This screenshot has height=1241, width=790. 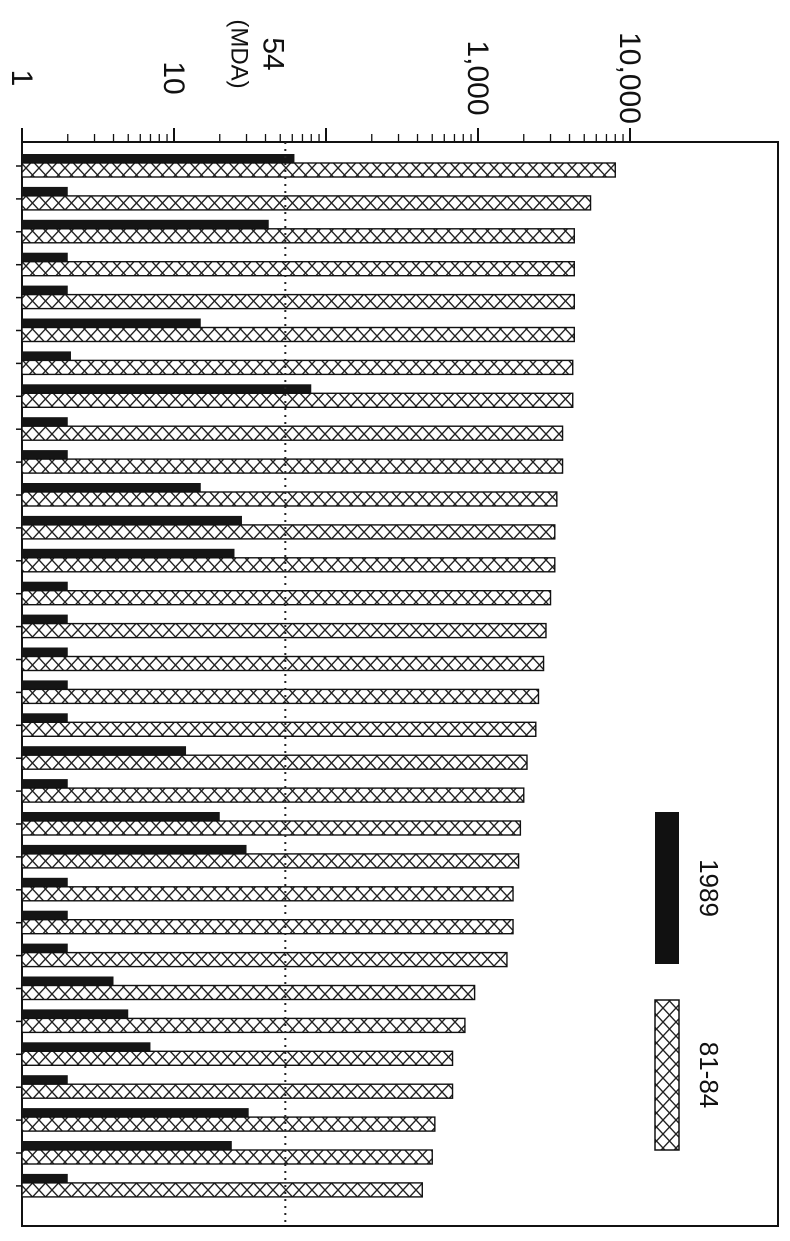 What do you see at coordinates (21, 78) in the screenshot?
I see `tick-label: 1` at bounding box center [21, 78].